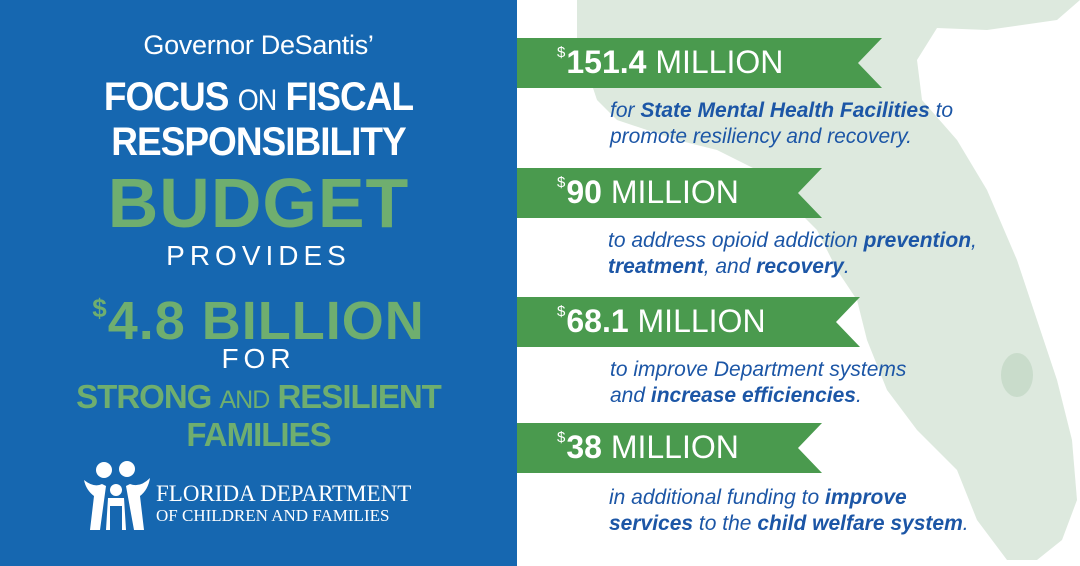 This screenshot has width=1080, height=566. What do you see at coordinates (100, 308) in the screenshot?
I see `header-amount-symbol: $` at bounding box center [100, 308].